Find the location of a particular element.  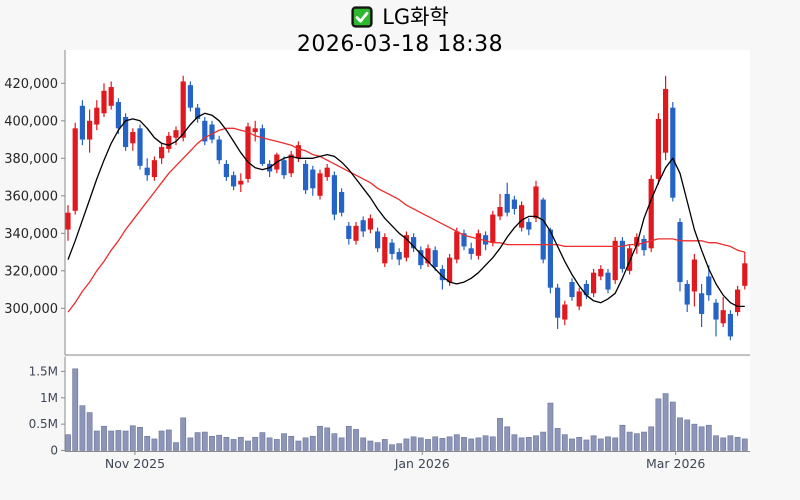

chart-header: LG화학 2026-03-18 18:38 is located at coordinates (400, 28).